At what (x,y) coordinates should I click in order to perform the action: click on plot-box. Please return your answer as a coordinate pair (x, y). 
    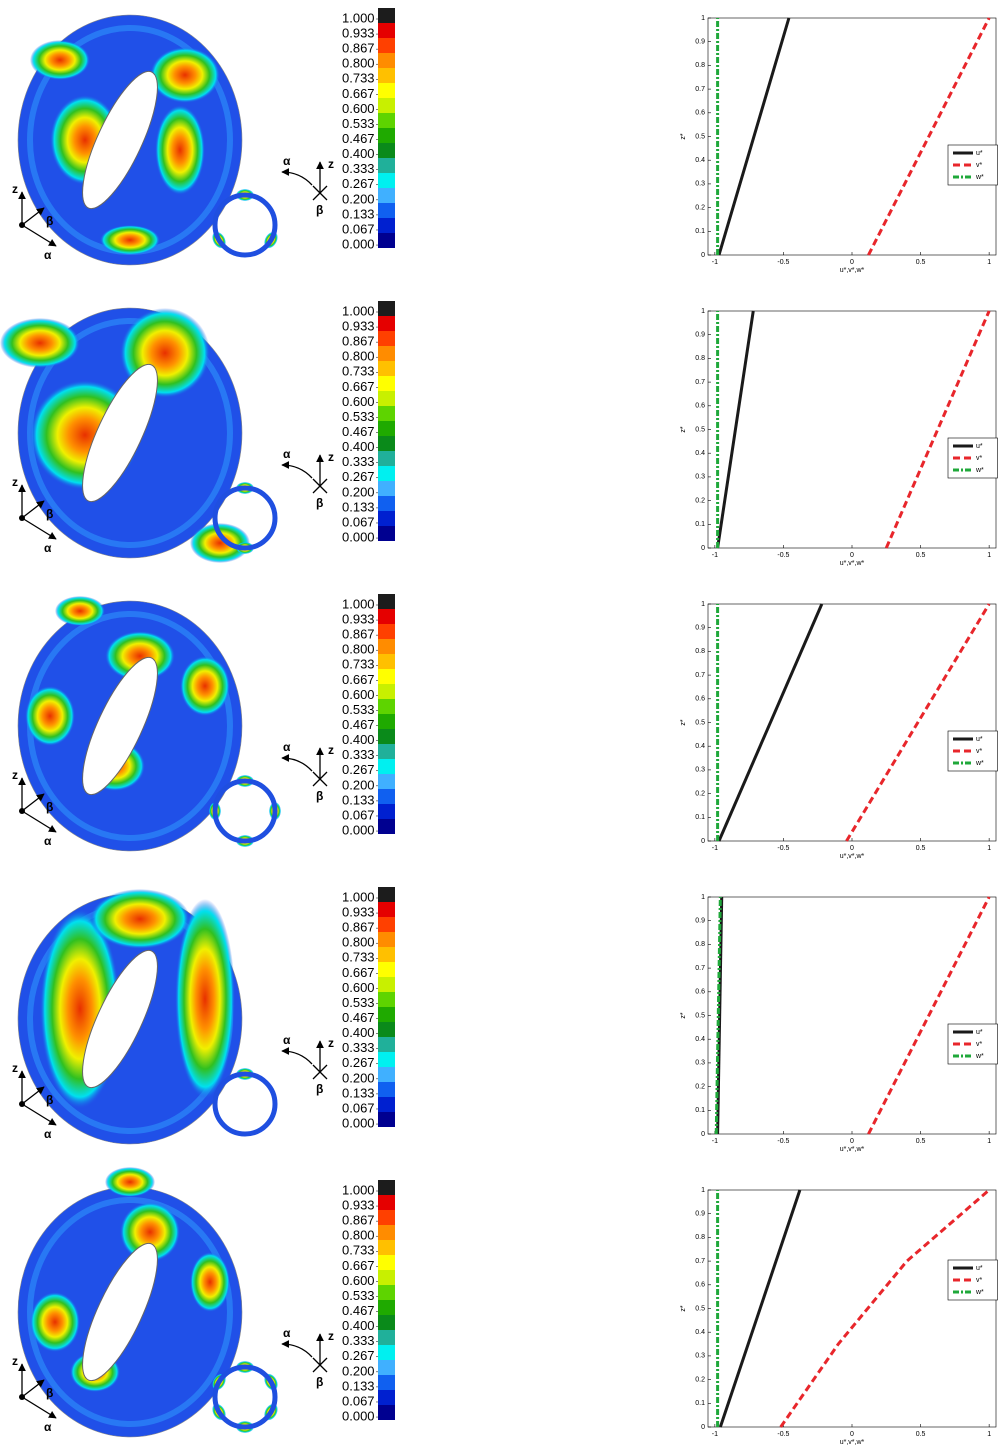
    Looking at the image, I should click on (852, 722).